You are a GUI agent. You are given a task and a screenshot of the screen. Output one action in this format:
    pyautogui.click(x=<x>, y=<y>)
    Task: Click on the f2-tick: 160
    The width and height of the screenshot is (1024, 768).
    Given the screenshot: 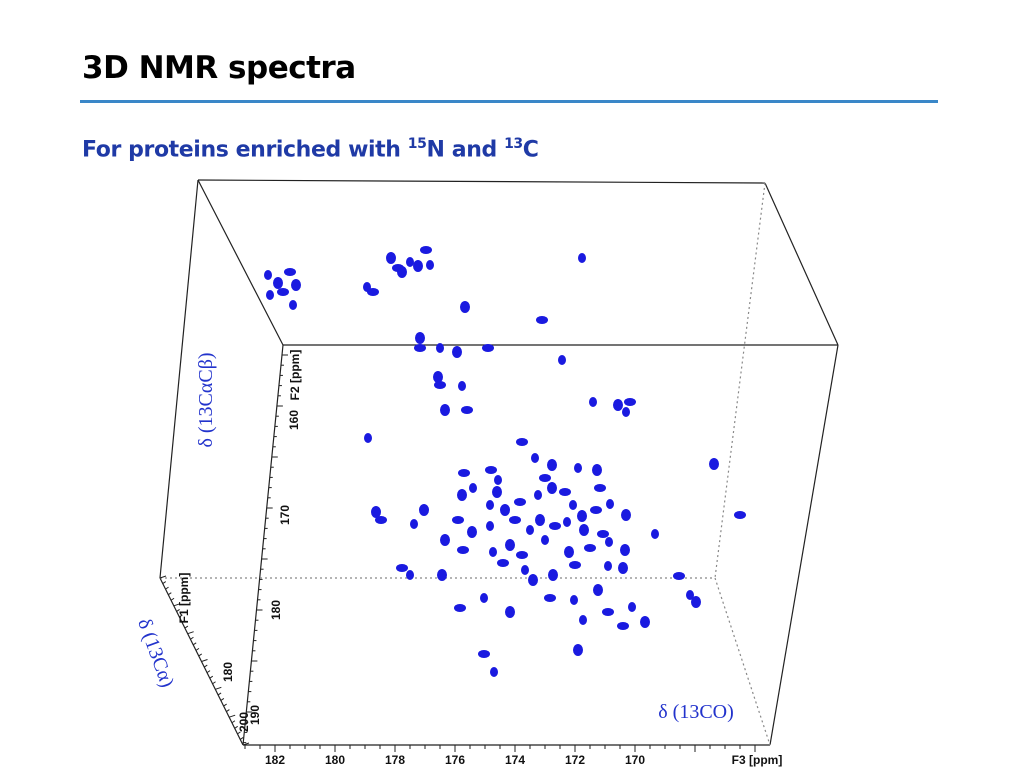 What is the action you would take?
    pyautogui.click(x=294, y=420)
    